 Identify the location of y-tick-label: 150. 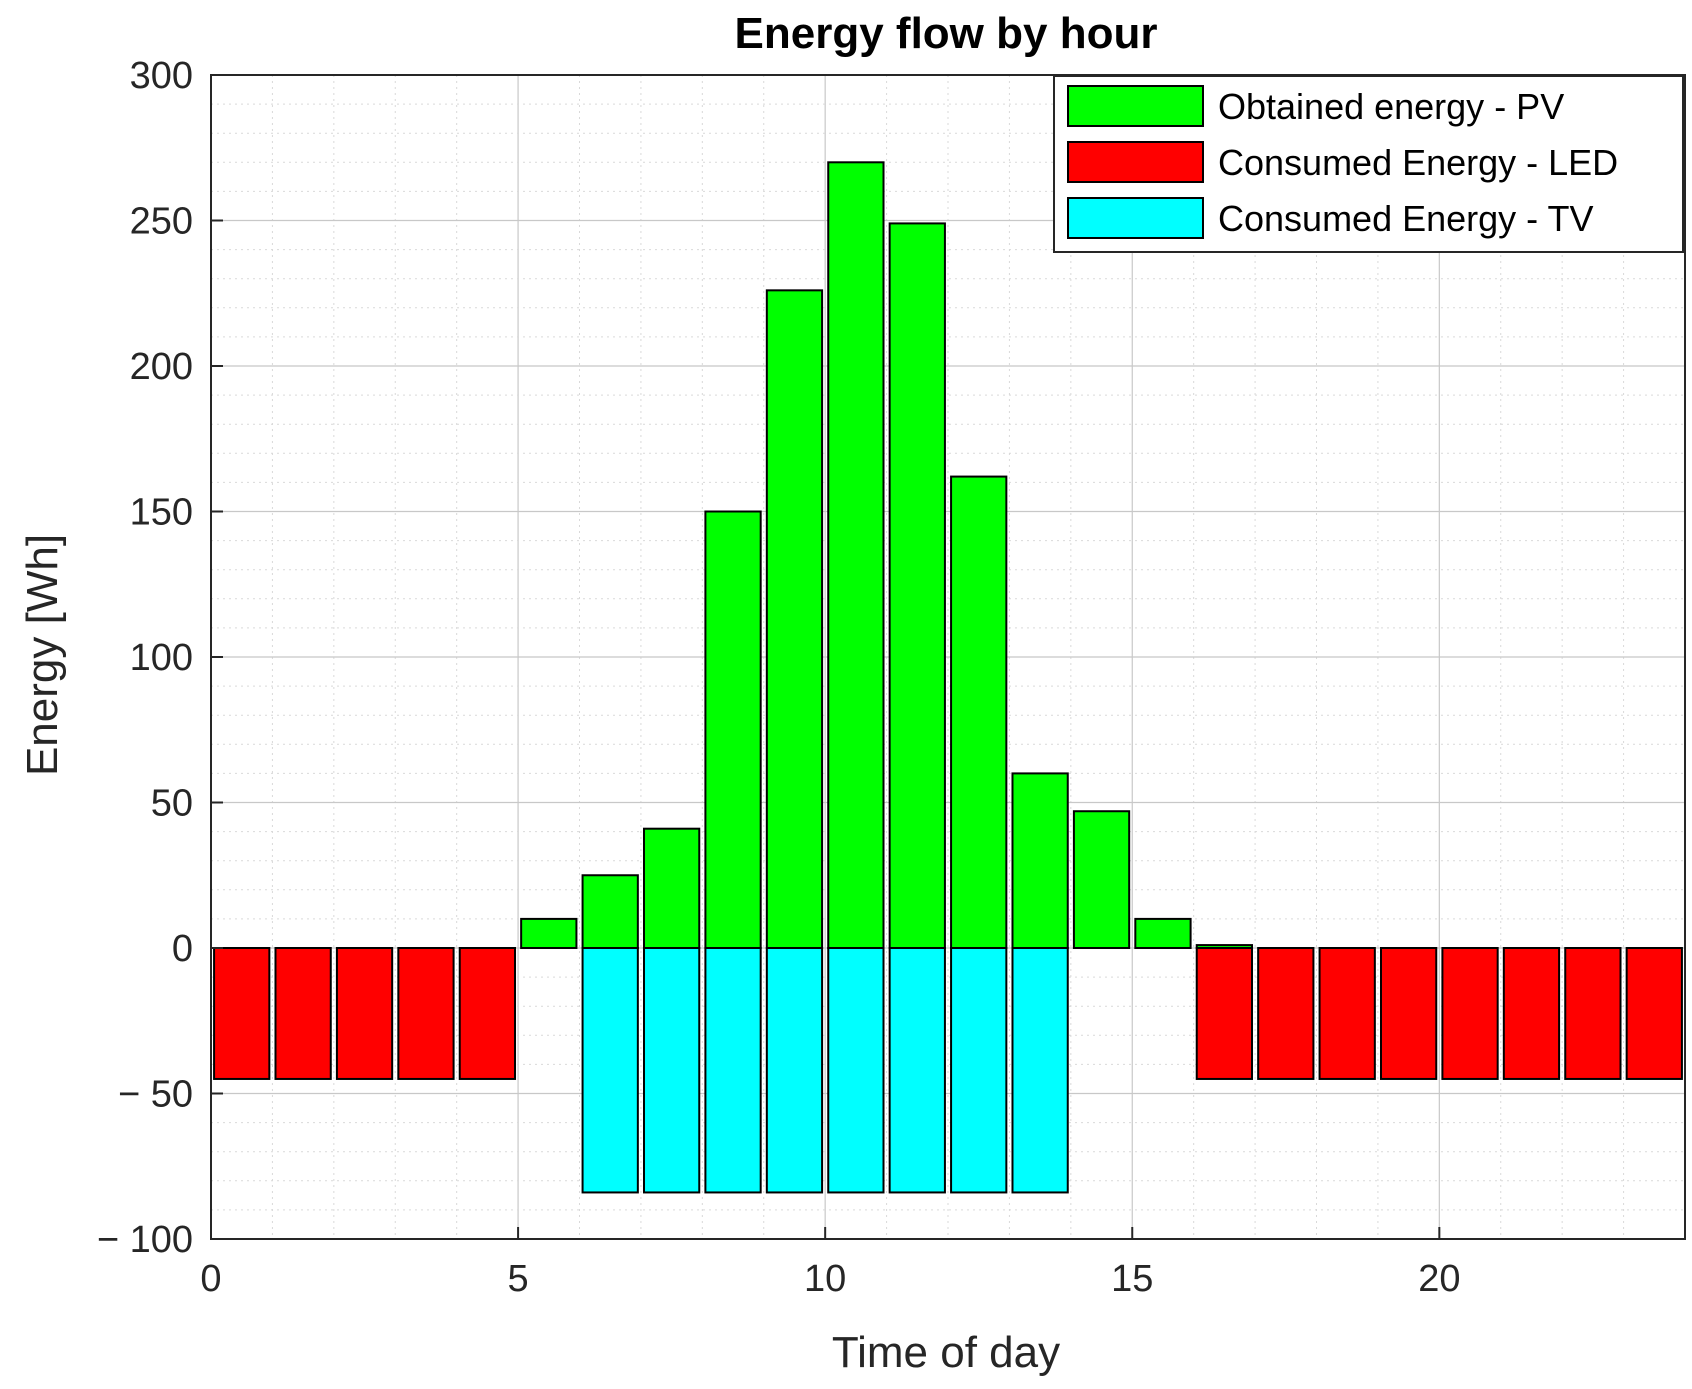
(161, 513).